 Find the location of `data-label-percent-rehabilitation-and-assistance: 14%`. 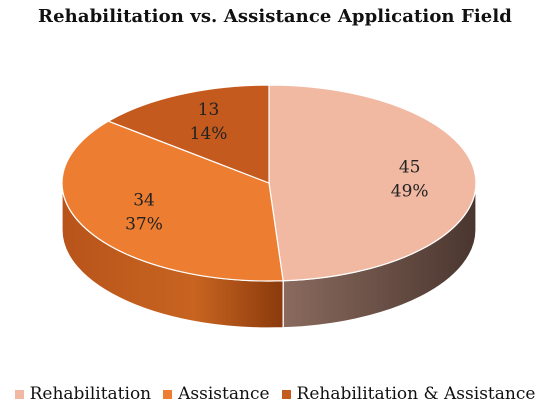

data-label-percent-rehabilitation-and-assistance: 14% is located at coordinates (209, 134).